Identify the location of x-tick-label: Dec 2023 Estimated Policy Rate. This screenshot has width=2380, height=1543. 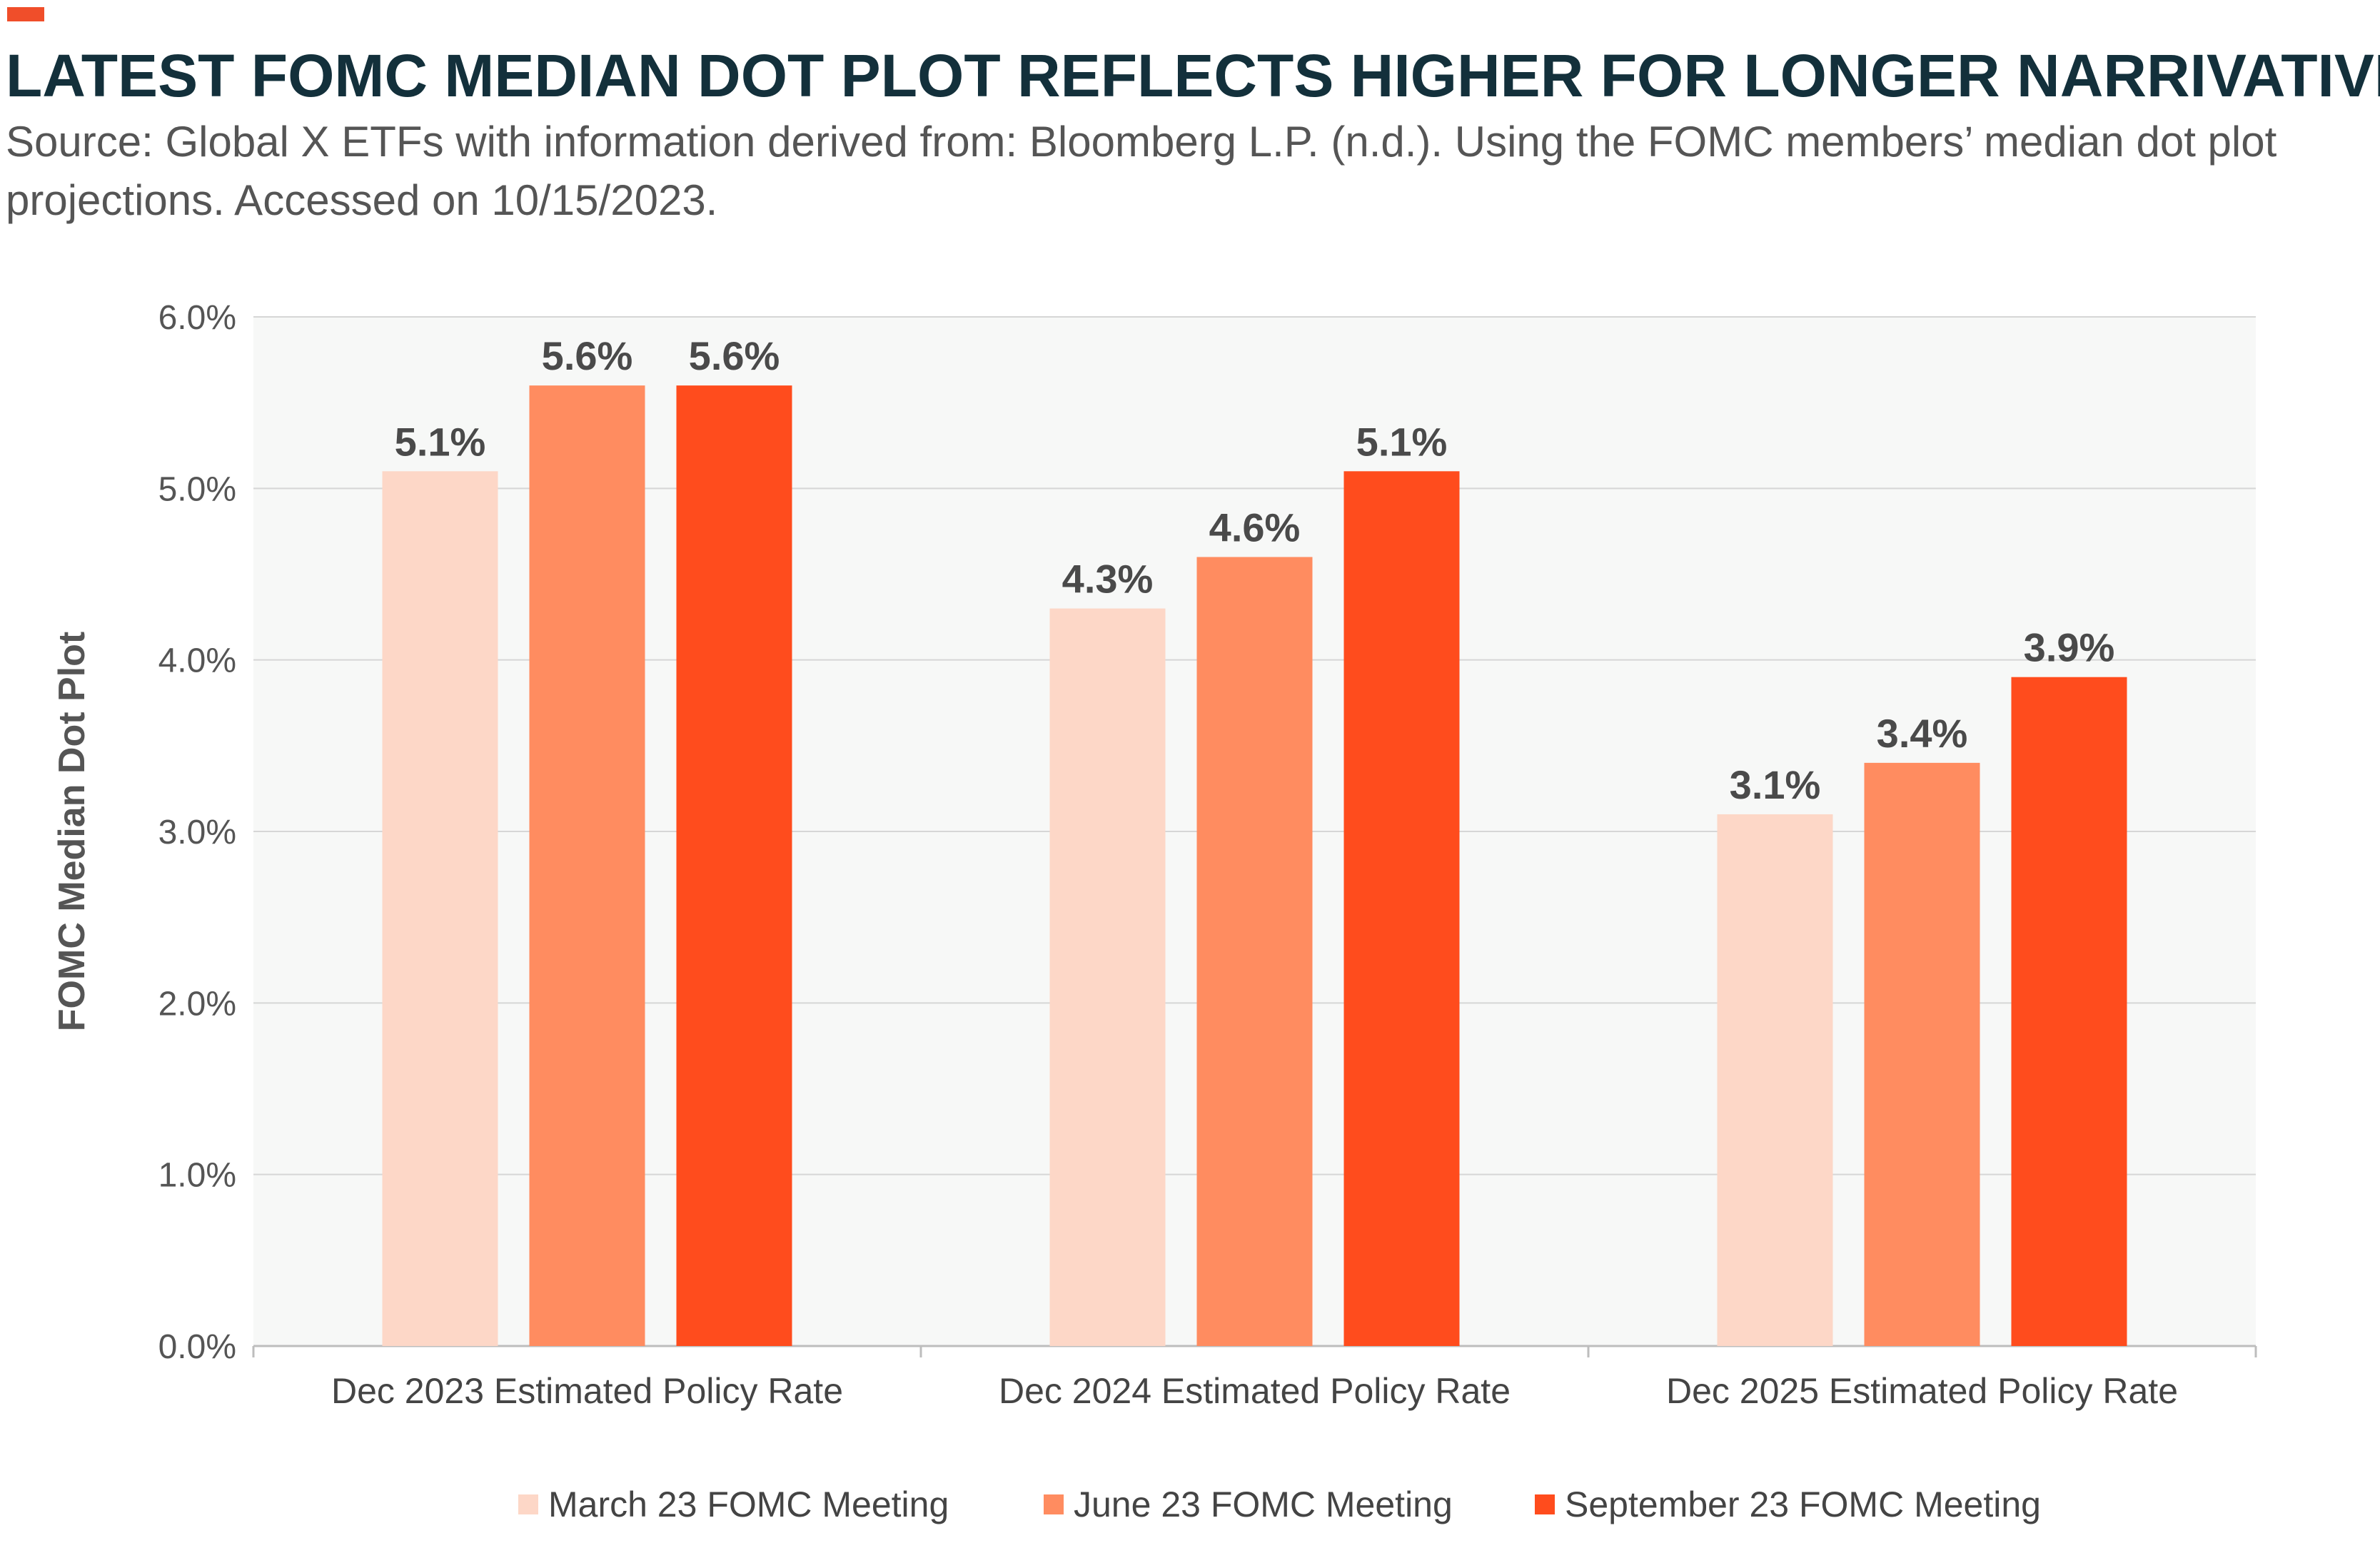
(587, 1391).